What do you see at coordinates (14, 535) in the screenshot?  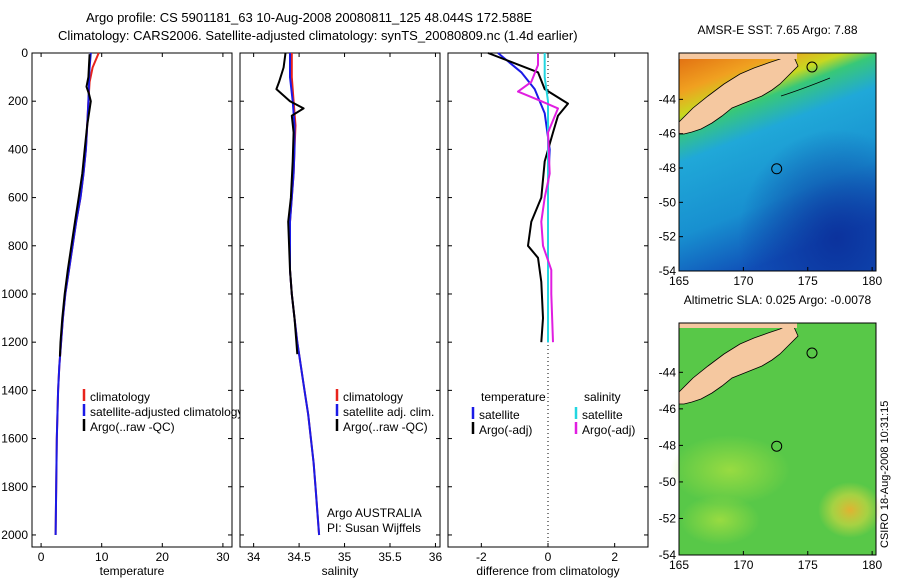 I see `y-tick-label: 2000` at bounding box center [14, 535].